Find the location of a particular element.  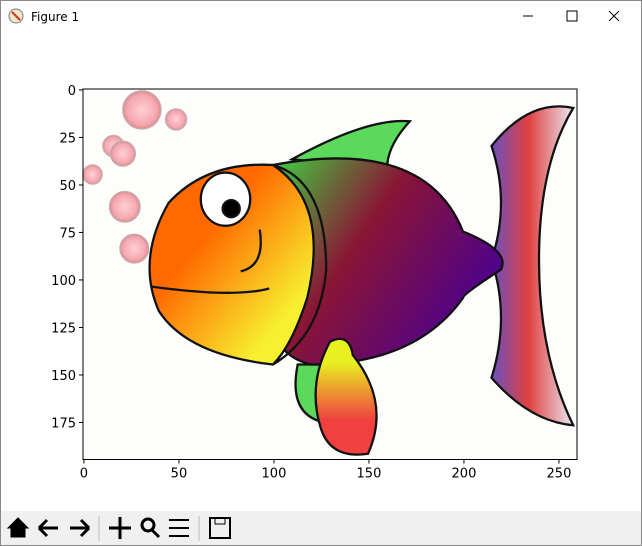

y-tick-label: 175 is located at coordinates (63, 423).